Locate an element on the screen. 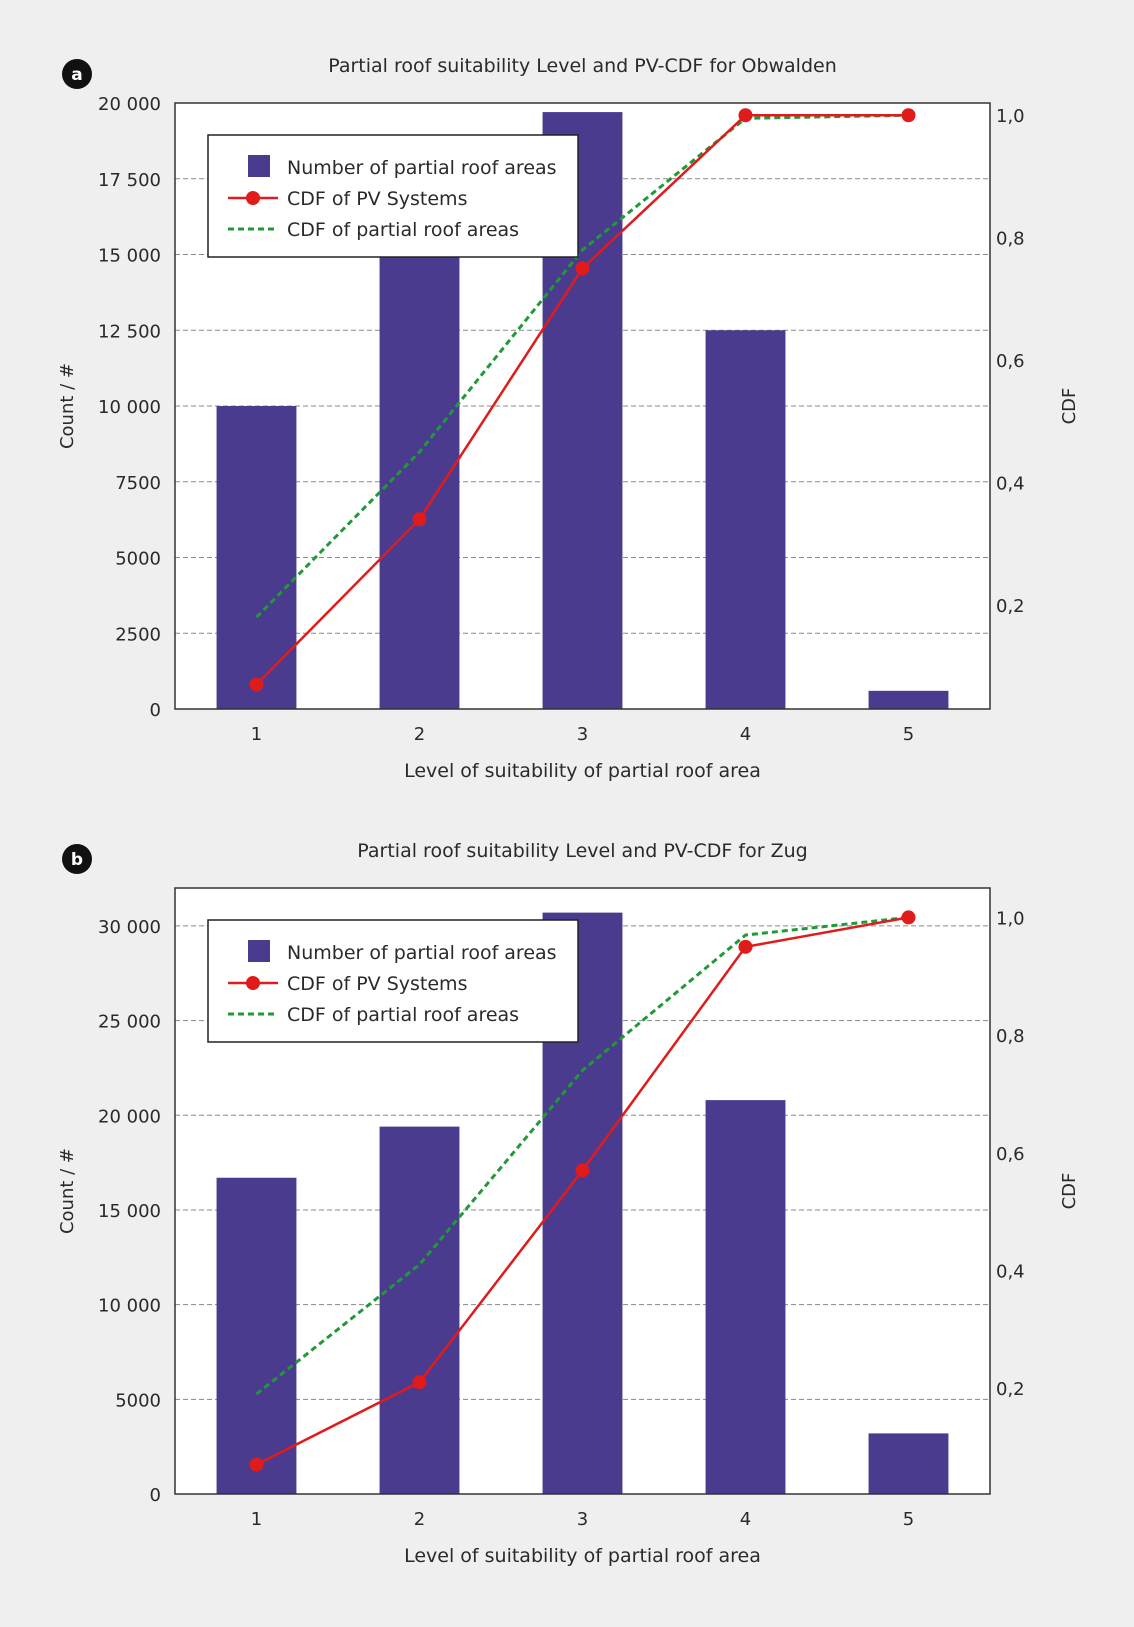 The image size is (1134, 1627). y-tick-label: 17 500 is located at coordinates (129, 180).